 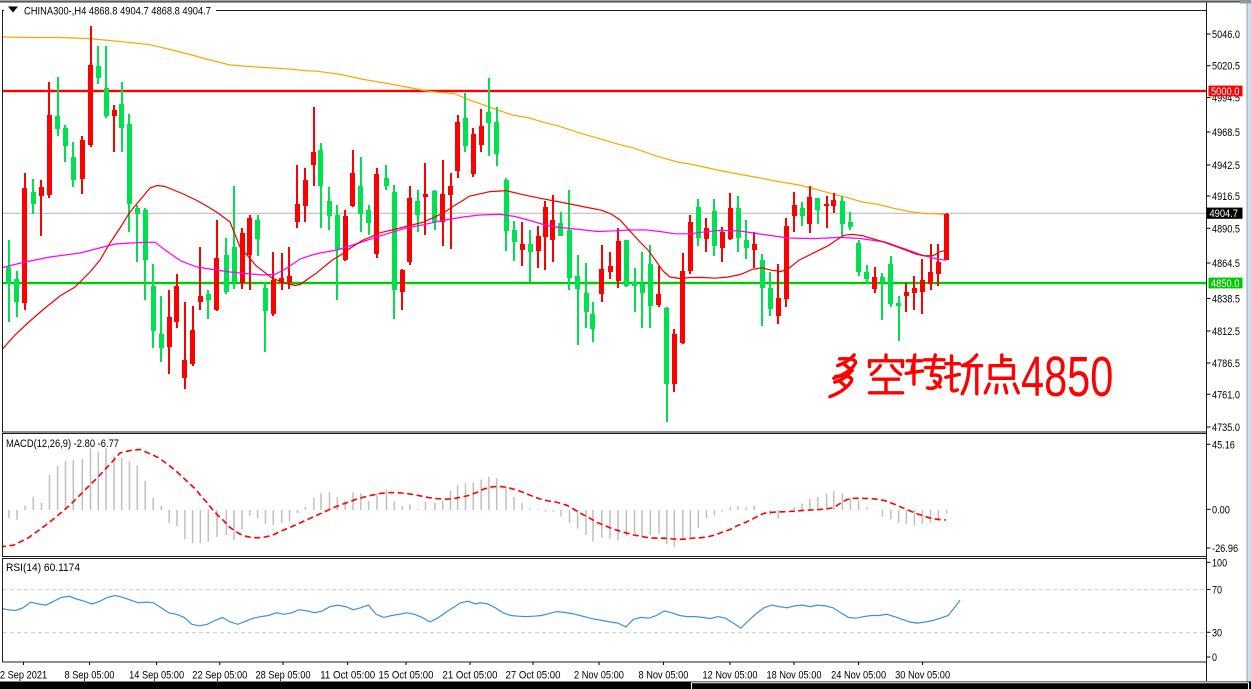 I want to click on svg-text: 0.00, so click(x=1221, y=510).